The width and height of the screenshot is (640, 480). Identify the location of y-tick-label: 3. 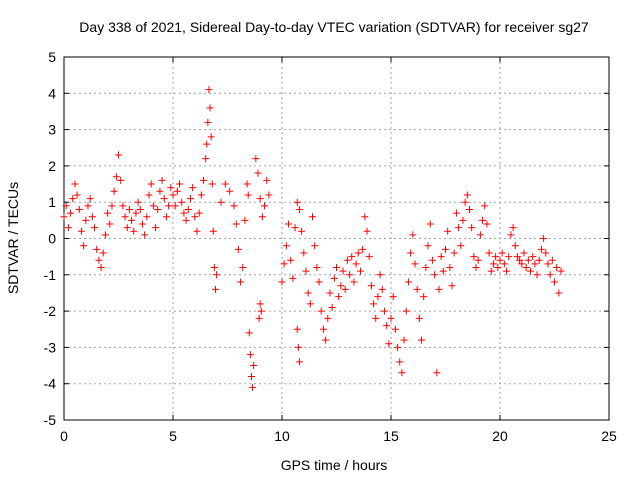
(52, 130).